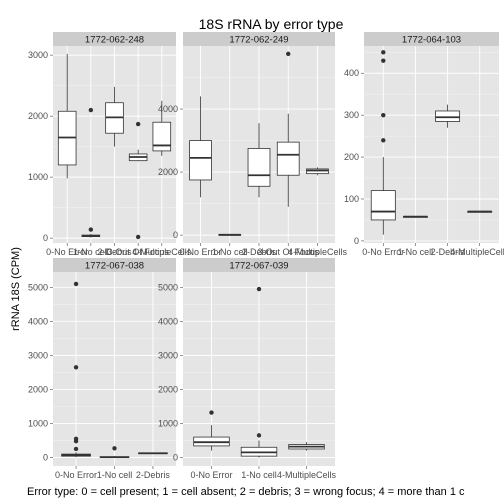 This screenshot has height=504, width=504. I want to click on facet-strip-label: 1772-064-103, so click(431, 40).